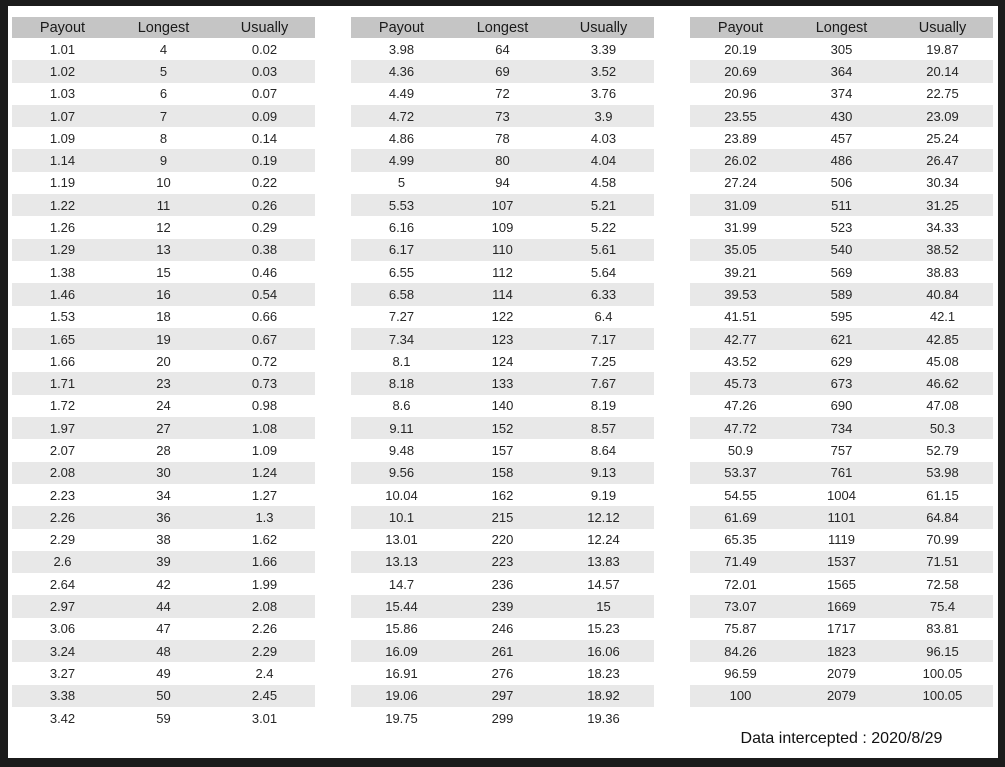 The image size is (1005, 767). Describe the element at coordinates (502, 138) in the screenshot. I see `longest-cell: 78` at that location.